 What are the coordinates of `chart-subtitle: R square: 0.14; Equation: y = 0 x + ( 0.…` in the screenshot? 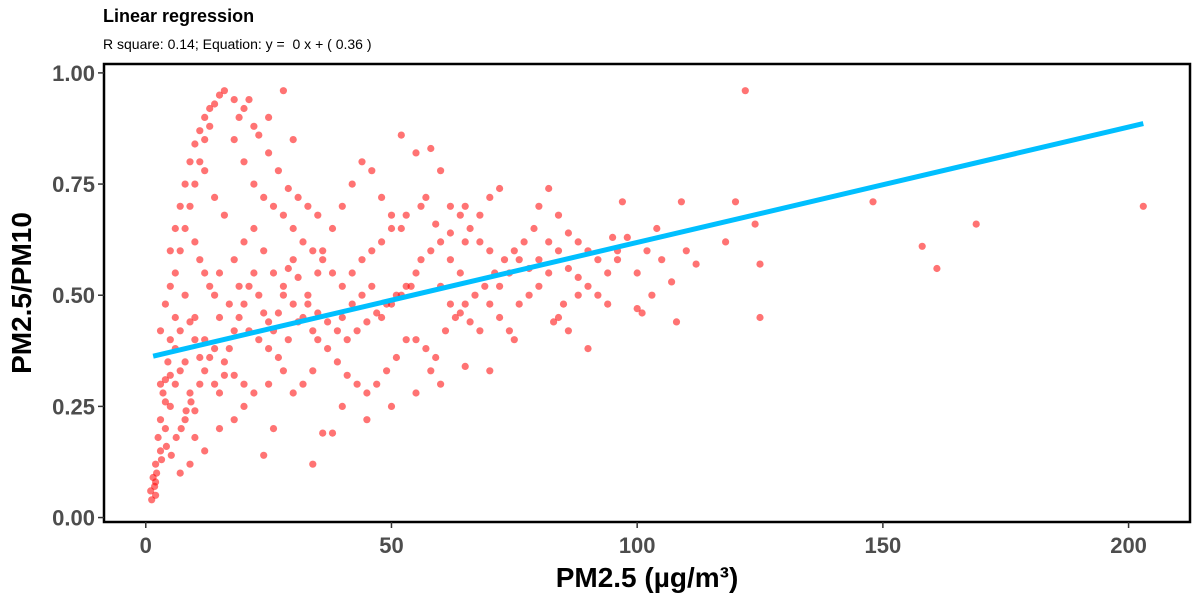 It's located at (237, 44).